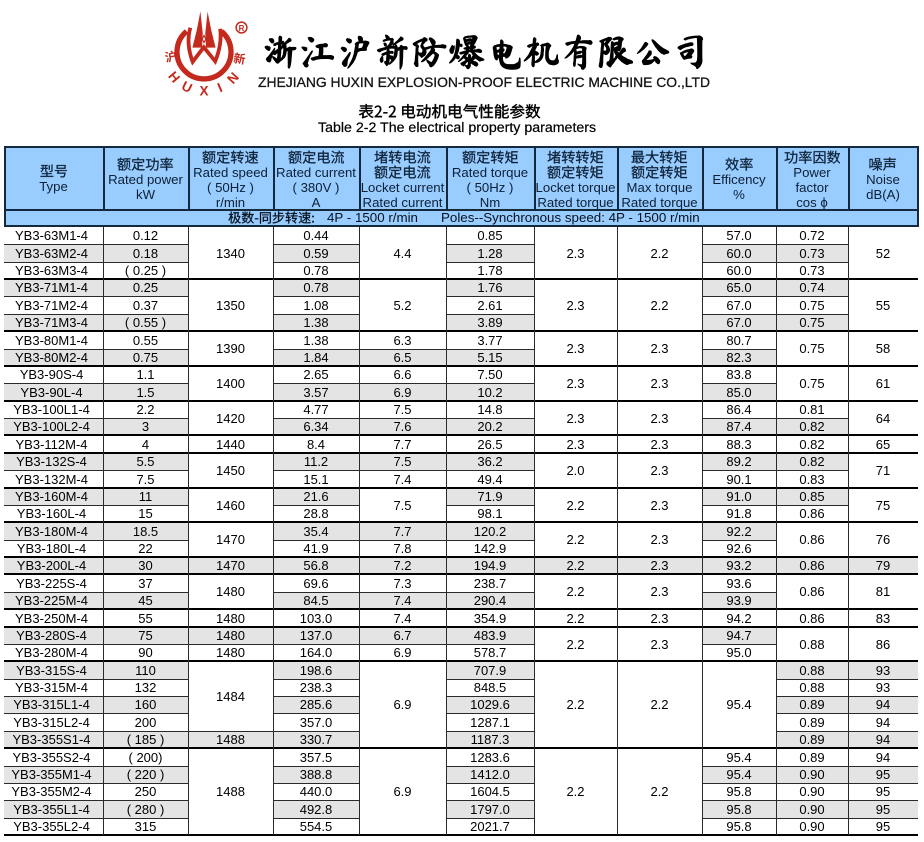 The image size is (924, 842). Describe the element at coordinates (174, 77) in the screenshot. I see `svg-text: H` at that location.